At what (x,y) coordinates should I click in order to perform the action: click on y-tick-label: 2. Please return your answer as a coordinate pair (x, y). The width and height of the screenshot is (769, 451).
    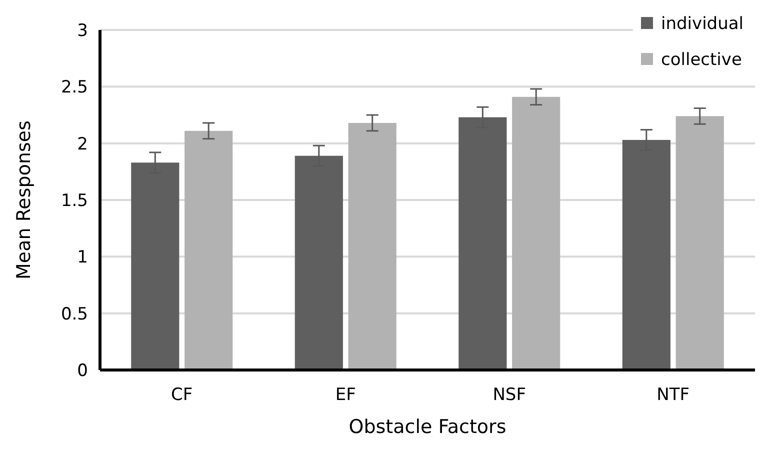
    Looking at the image, I should click on (82, 144).